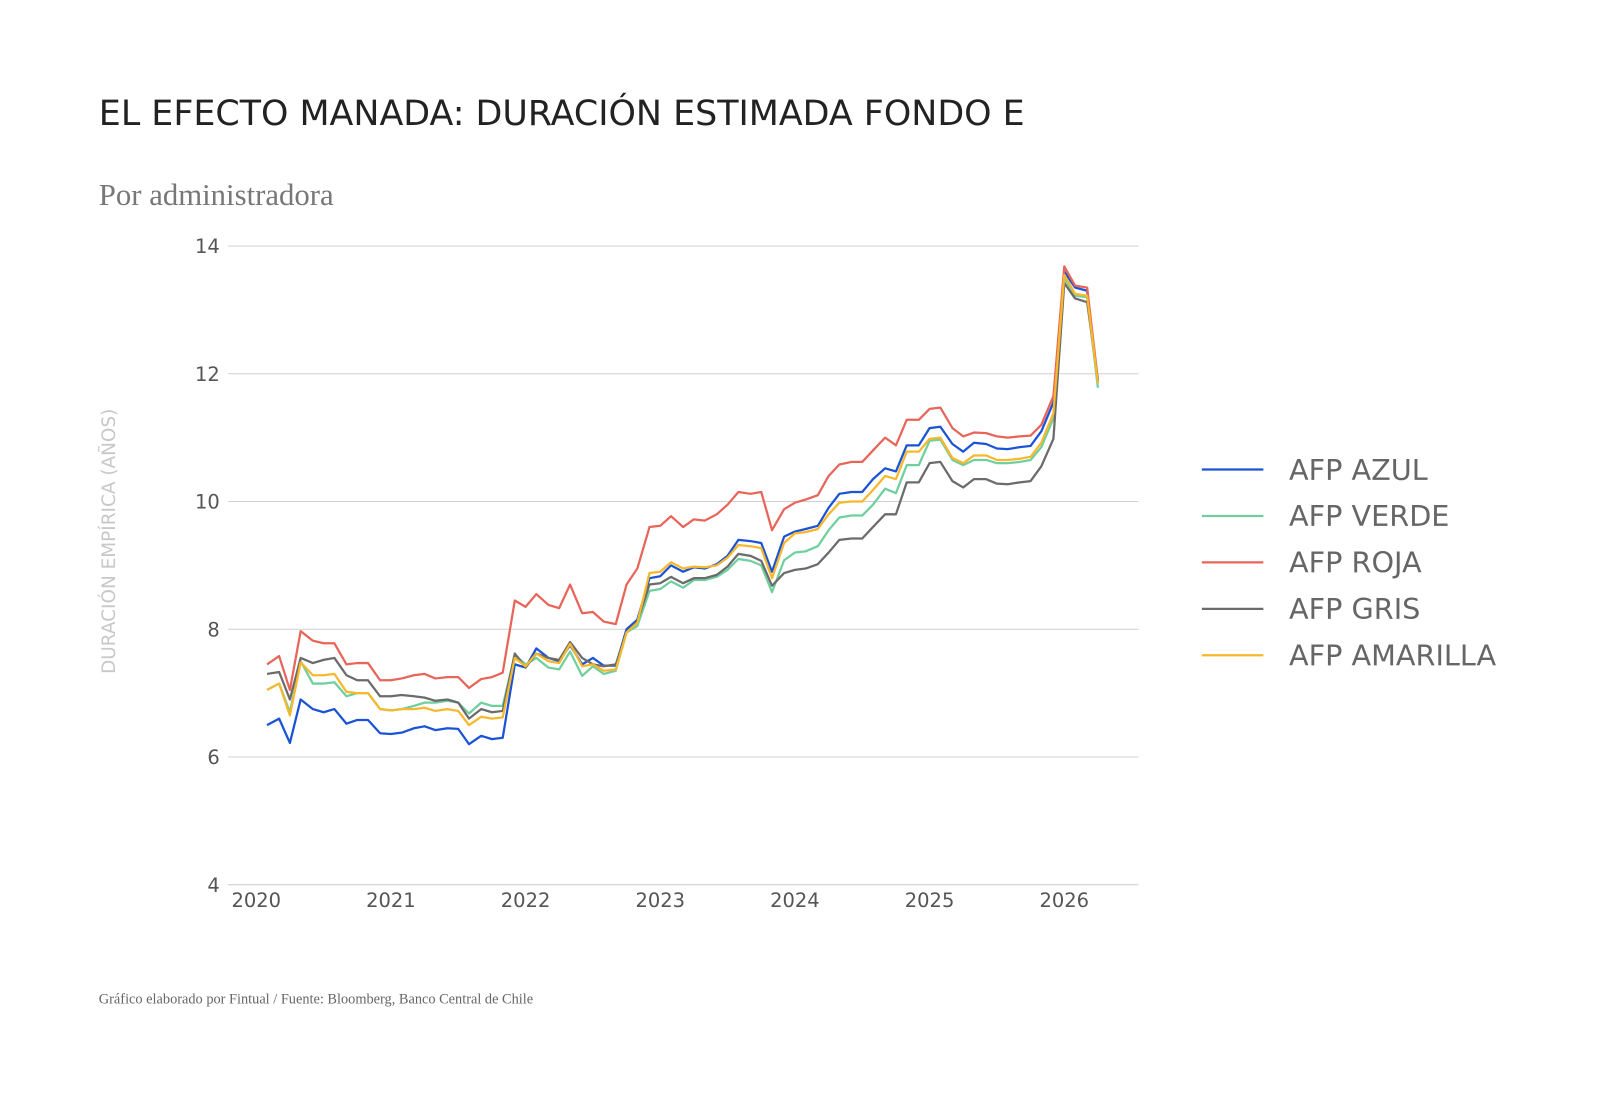 This screenshot has width=1600, height=1101. What do you see at coordinates (213, 629) in the screenshot?
I see `y-tick-label: 8` at bounding box center [213, 629].